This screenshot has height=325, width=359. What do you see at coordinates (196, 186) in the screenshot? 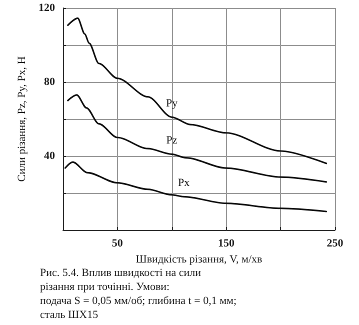
I see `line-series` at bounding box center [196, 186].